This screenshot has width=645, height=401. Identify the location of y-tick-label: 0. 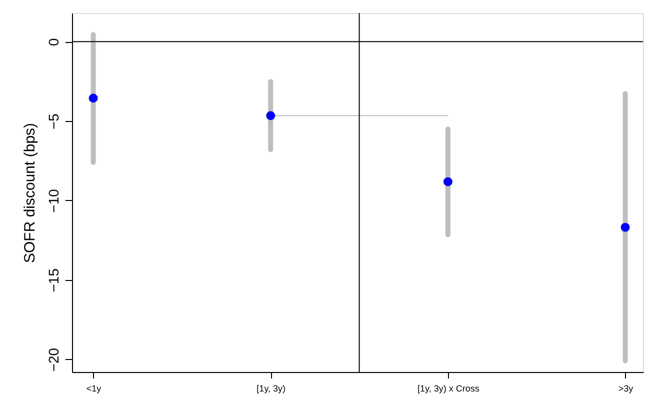
(54, 42).